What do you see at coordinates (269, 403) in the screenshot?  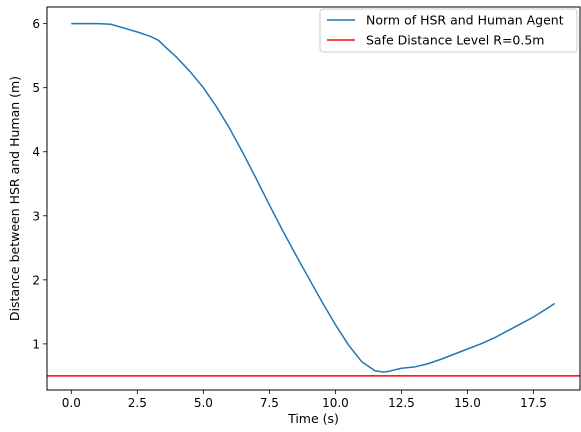 I see `x-tick-label: 7.5` at bounding box center [269, 403].